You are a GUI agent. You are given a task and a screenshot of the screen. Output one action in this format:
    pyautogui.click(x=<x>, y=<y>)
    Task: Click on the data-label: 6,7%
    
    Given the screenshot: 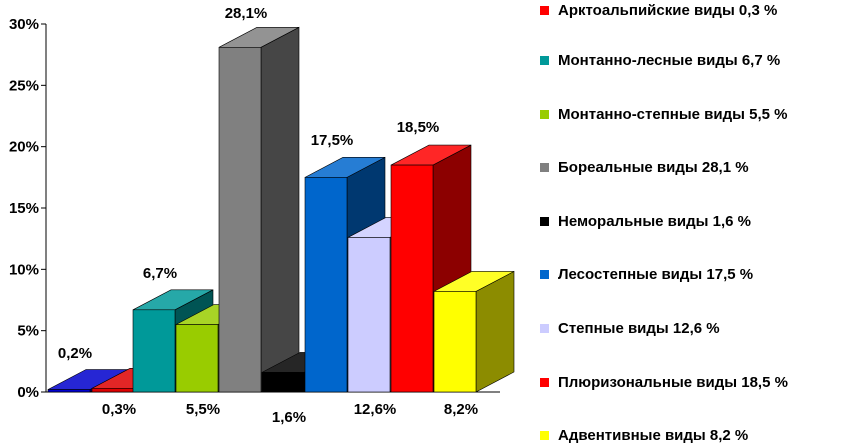 What is the action you would take?
    pyautogui.click(x=160, y=273)
    